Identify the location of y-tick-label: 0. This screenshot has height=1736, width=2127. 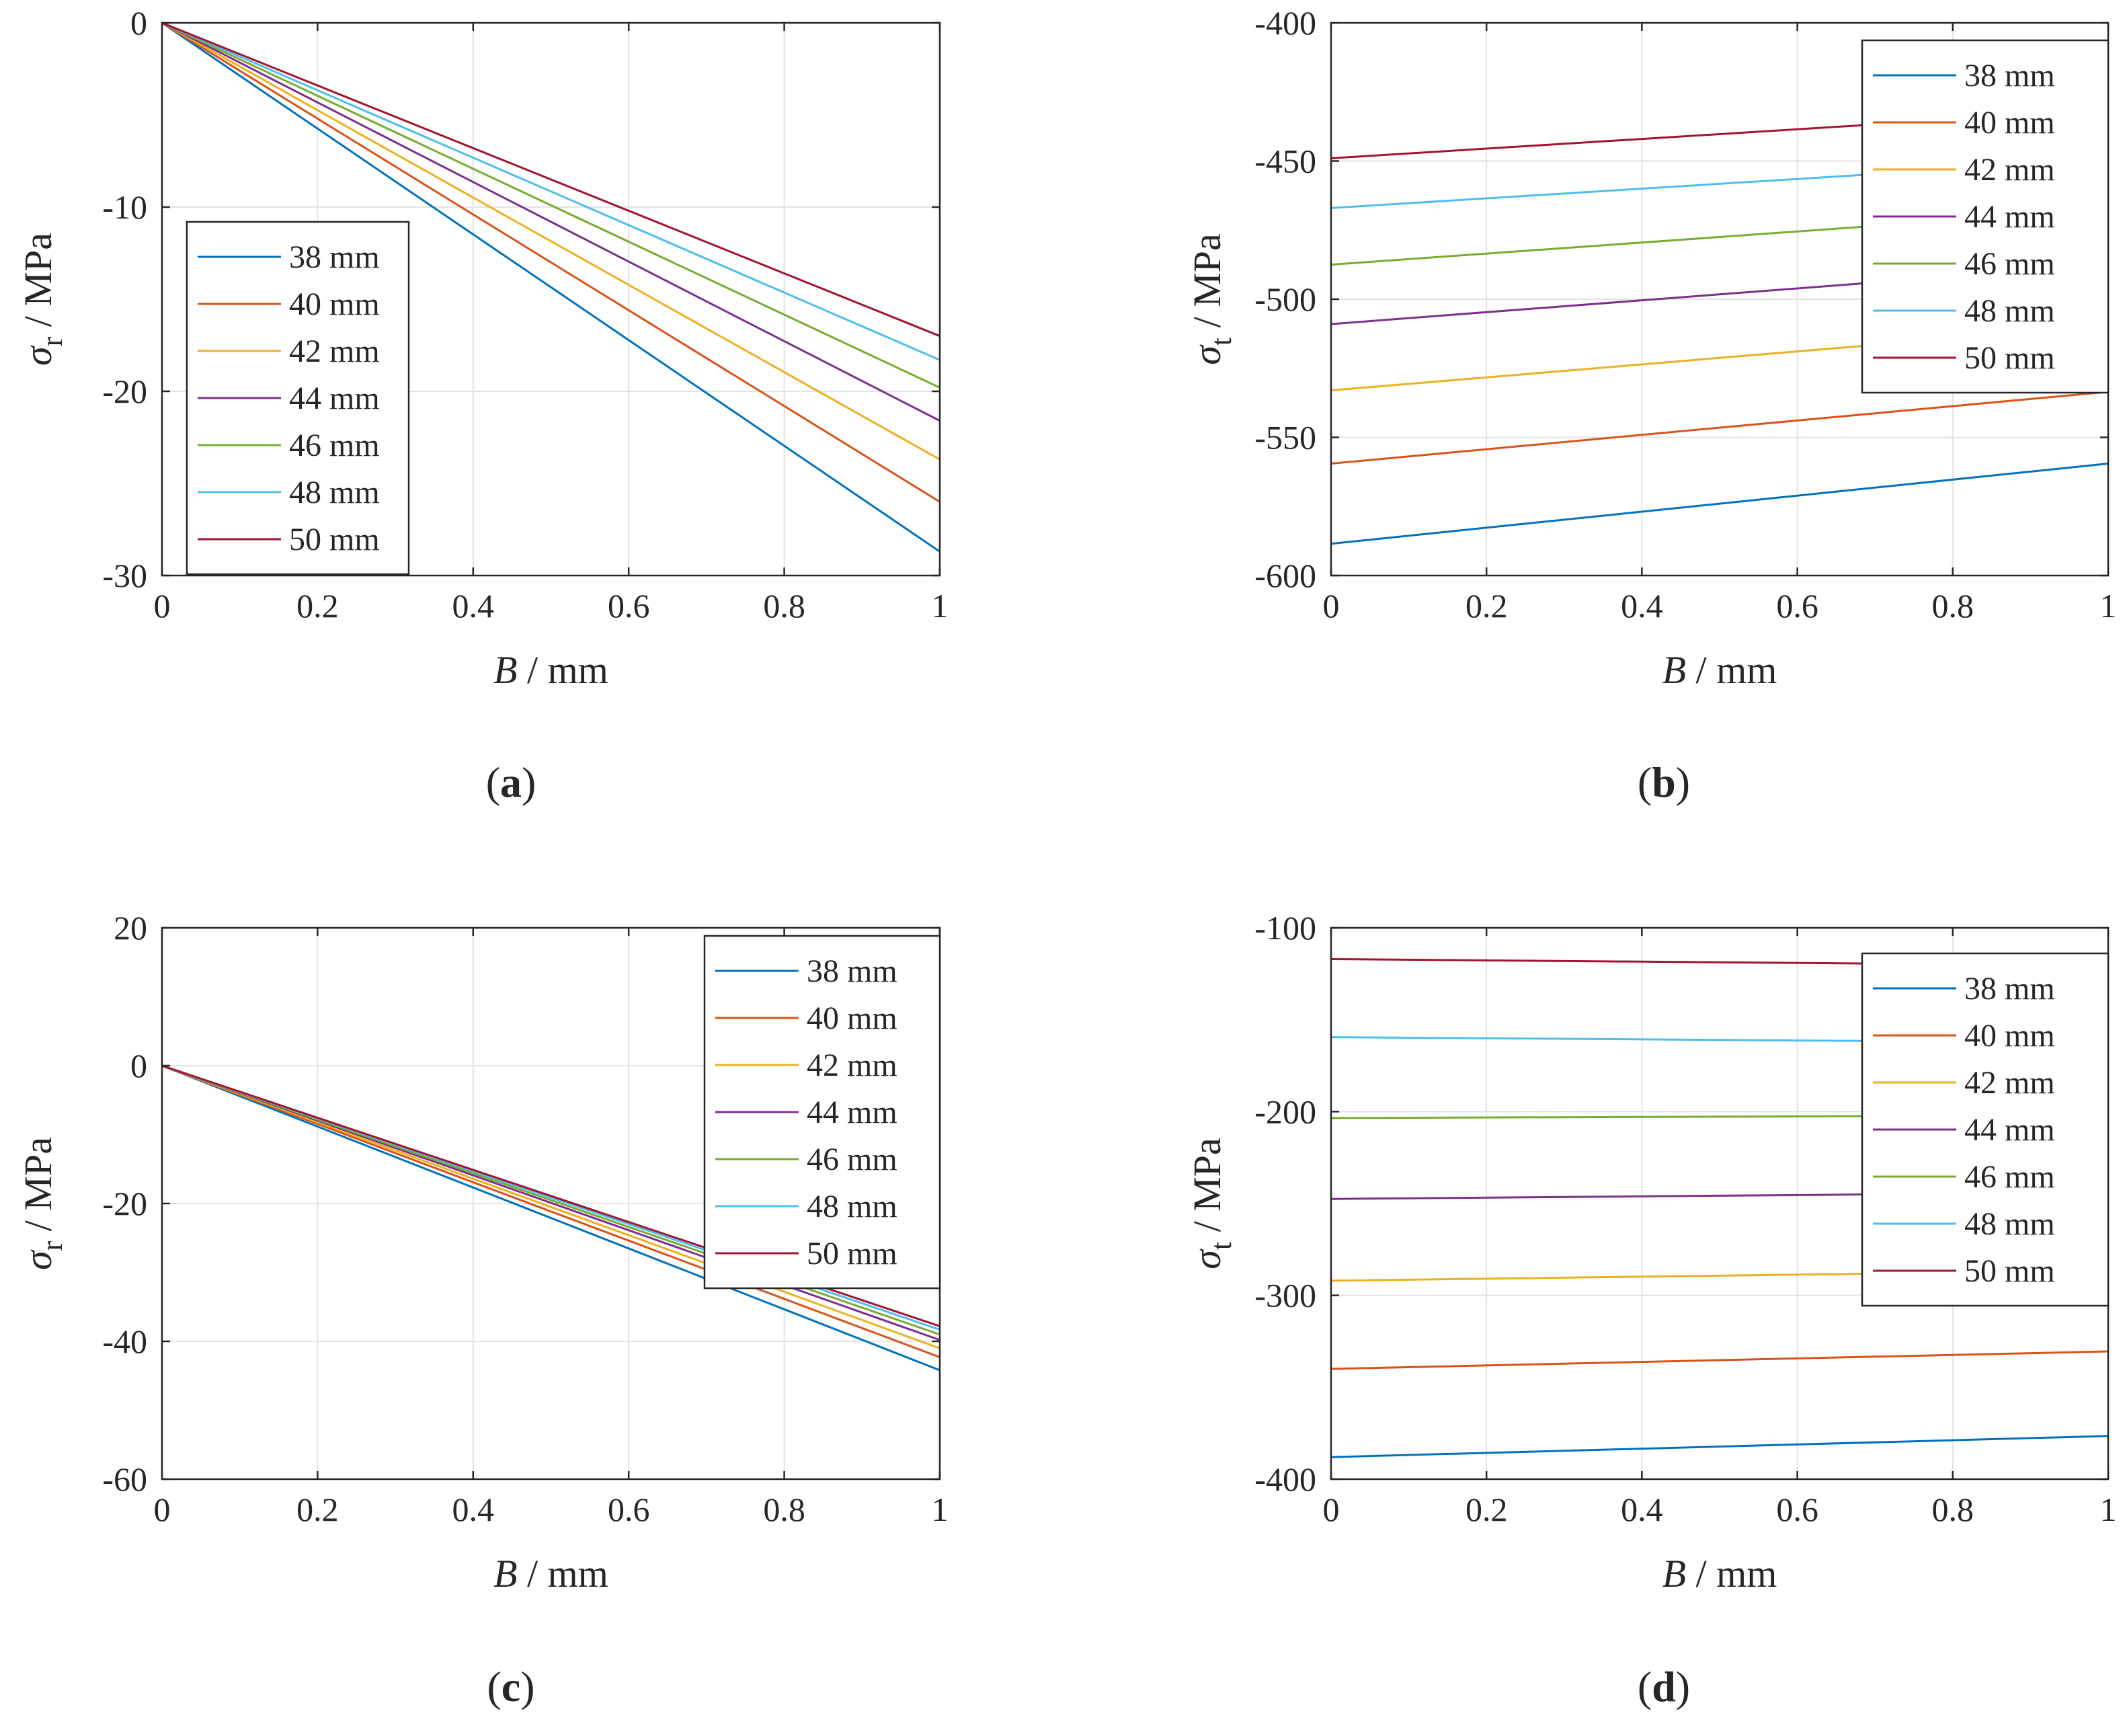
(138, 23).